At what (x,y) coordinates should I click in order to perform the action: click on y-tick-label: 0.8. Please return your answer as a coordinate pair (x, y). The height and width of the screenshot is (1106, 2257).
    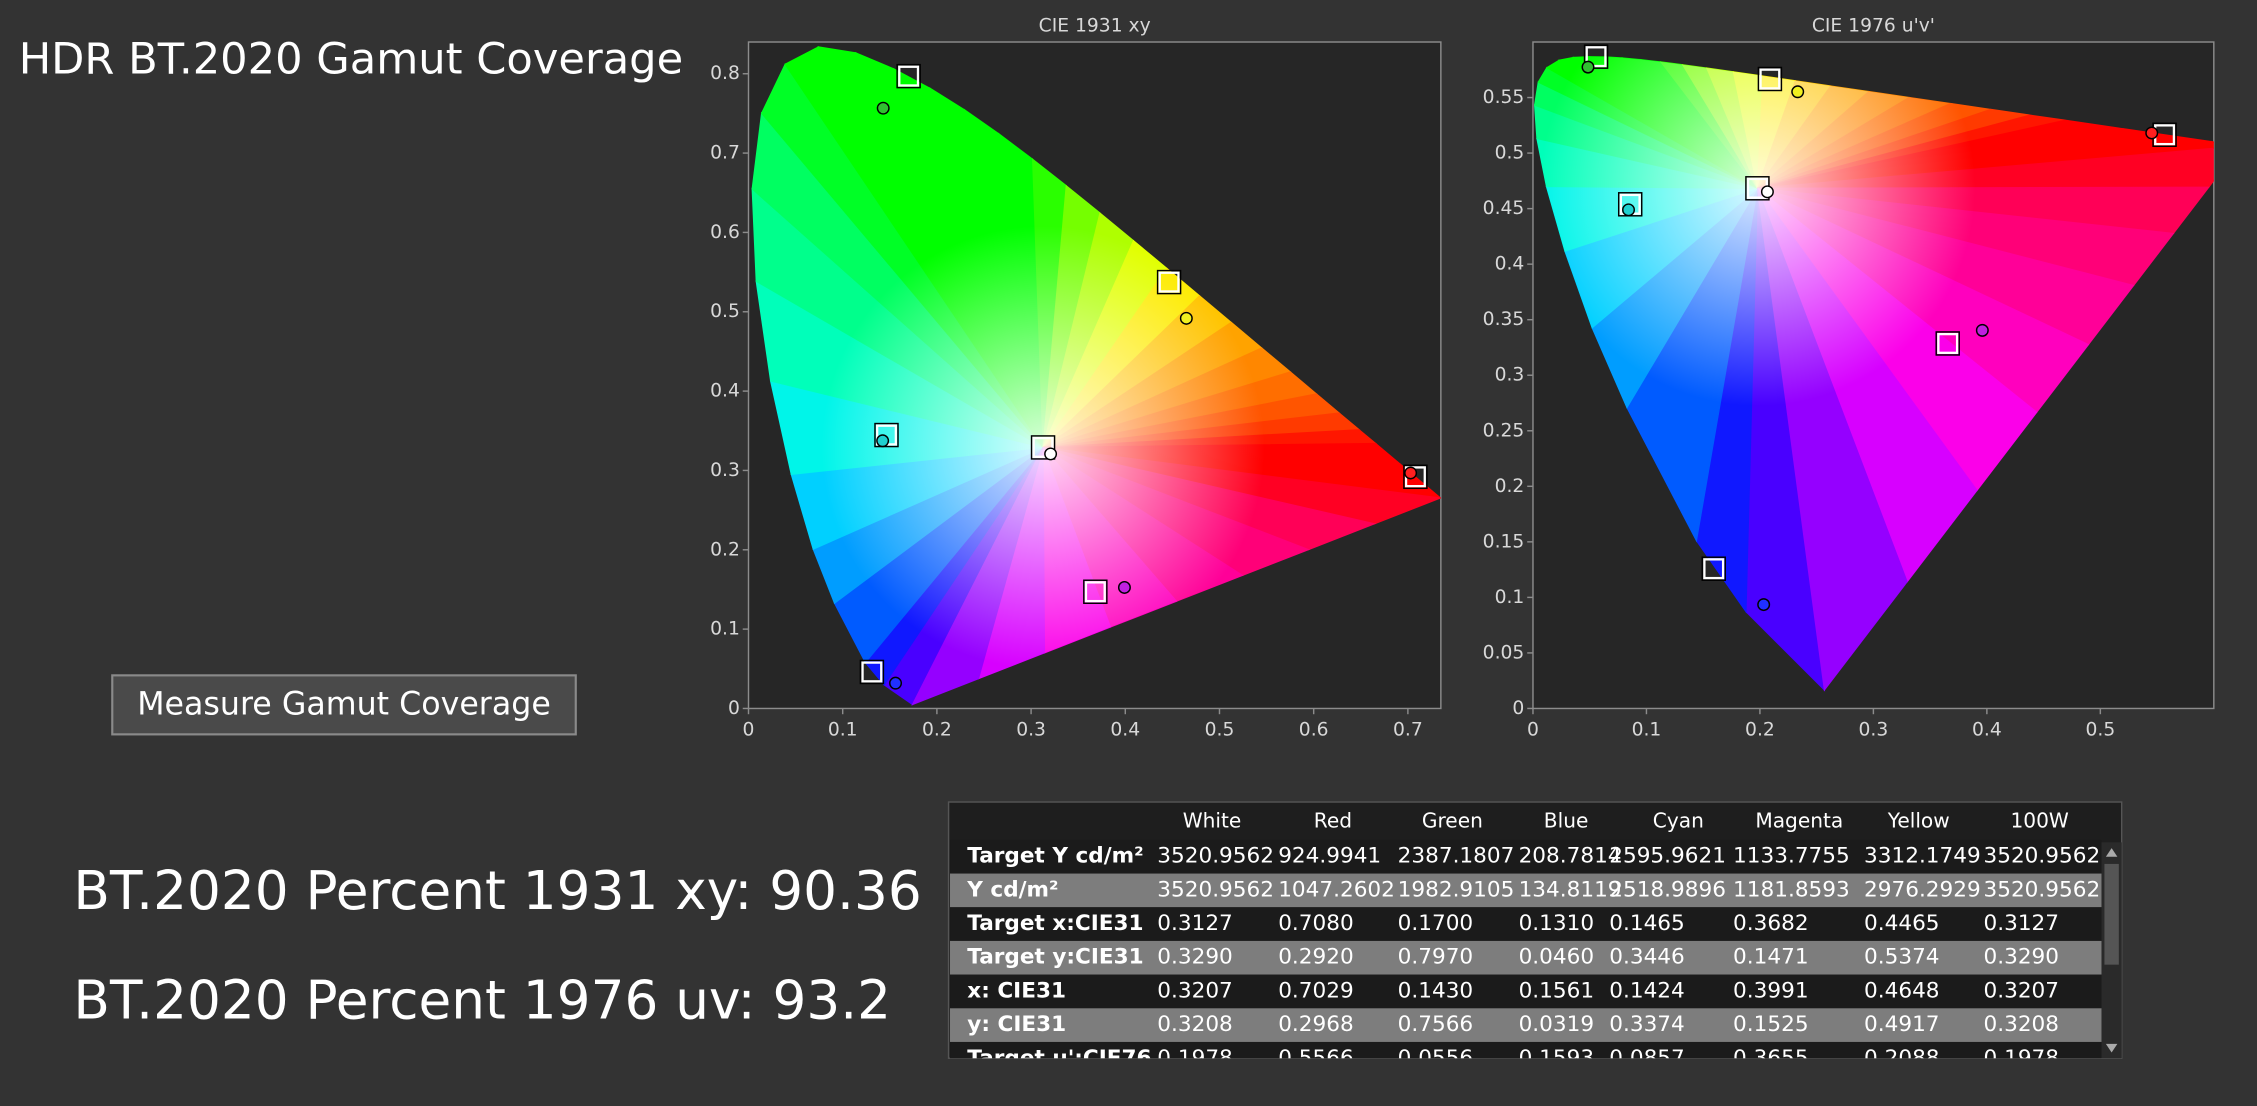
    Looking at the image, I should click on (725, 73).